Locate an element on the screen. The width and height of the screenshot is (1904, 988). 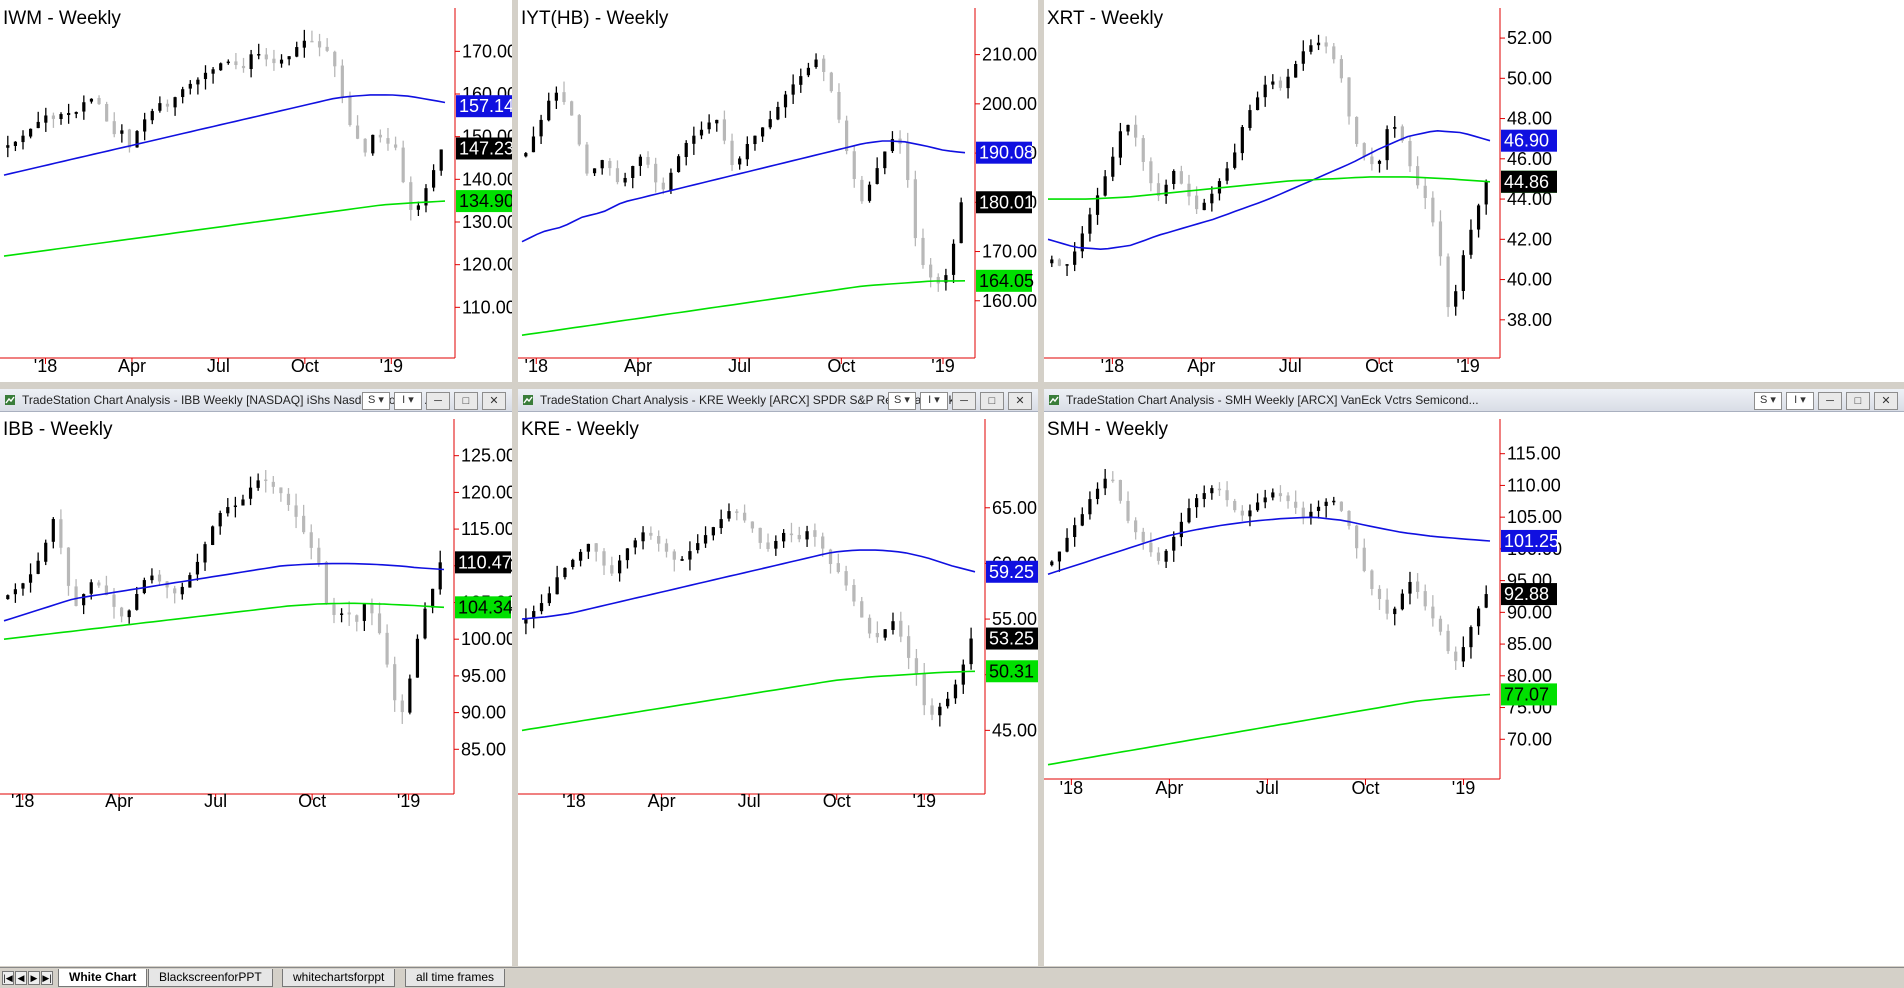
x-tick-label: '19 is located at coordinates (391, 366).